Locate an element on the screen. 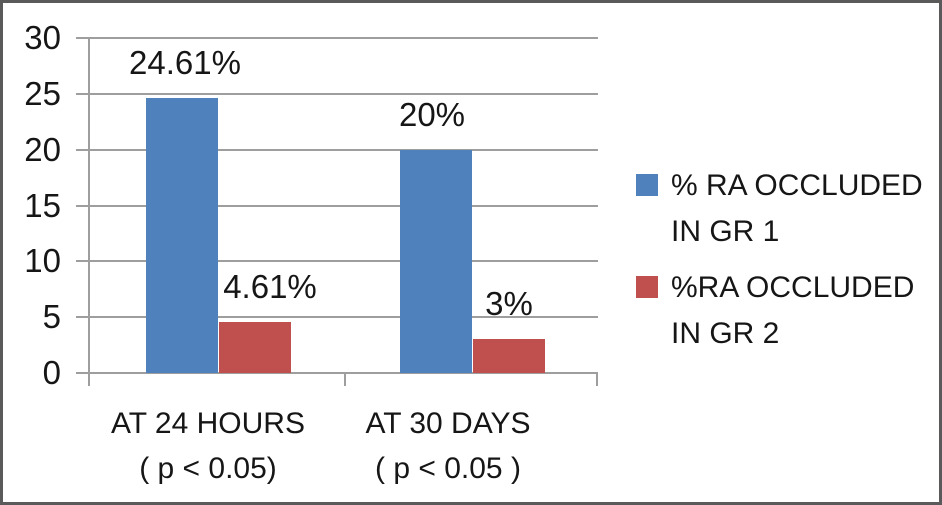 This screenshot has width=942, height=505. category-label: AT 30 DAYS ( p < 0.05 ) is located at coordinates (448, 446).